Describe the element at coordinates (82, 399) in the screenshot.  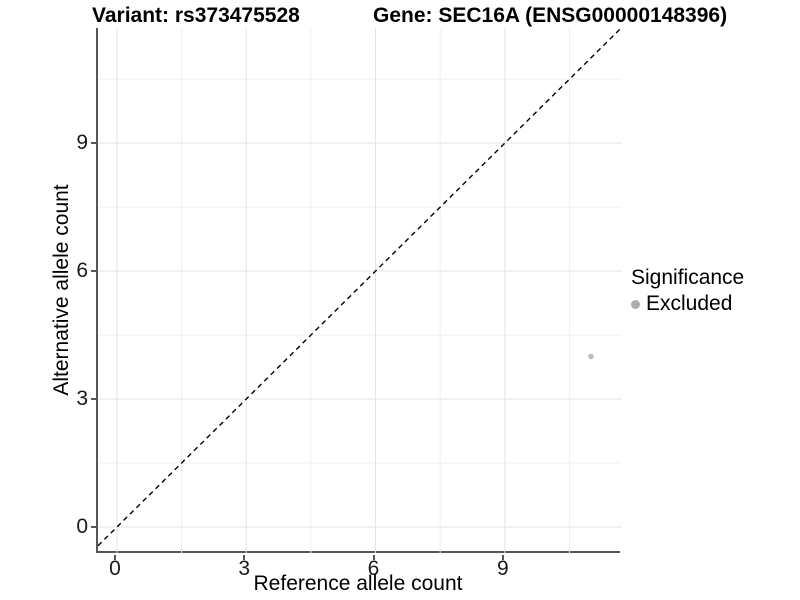
I see `y-tick-label: 3` at that location.